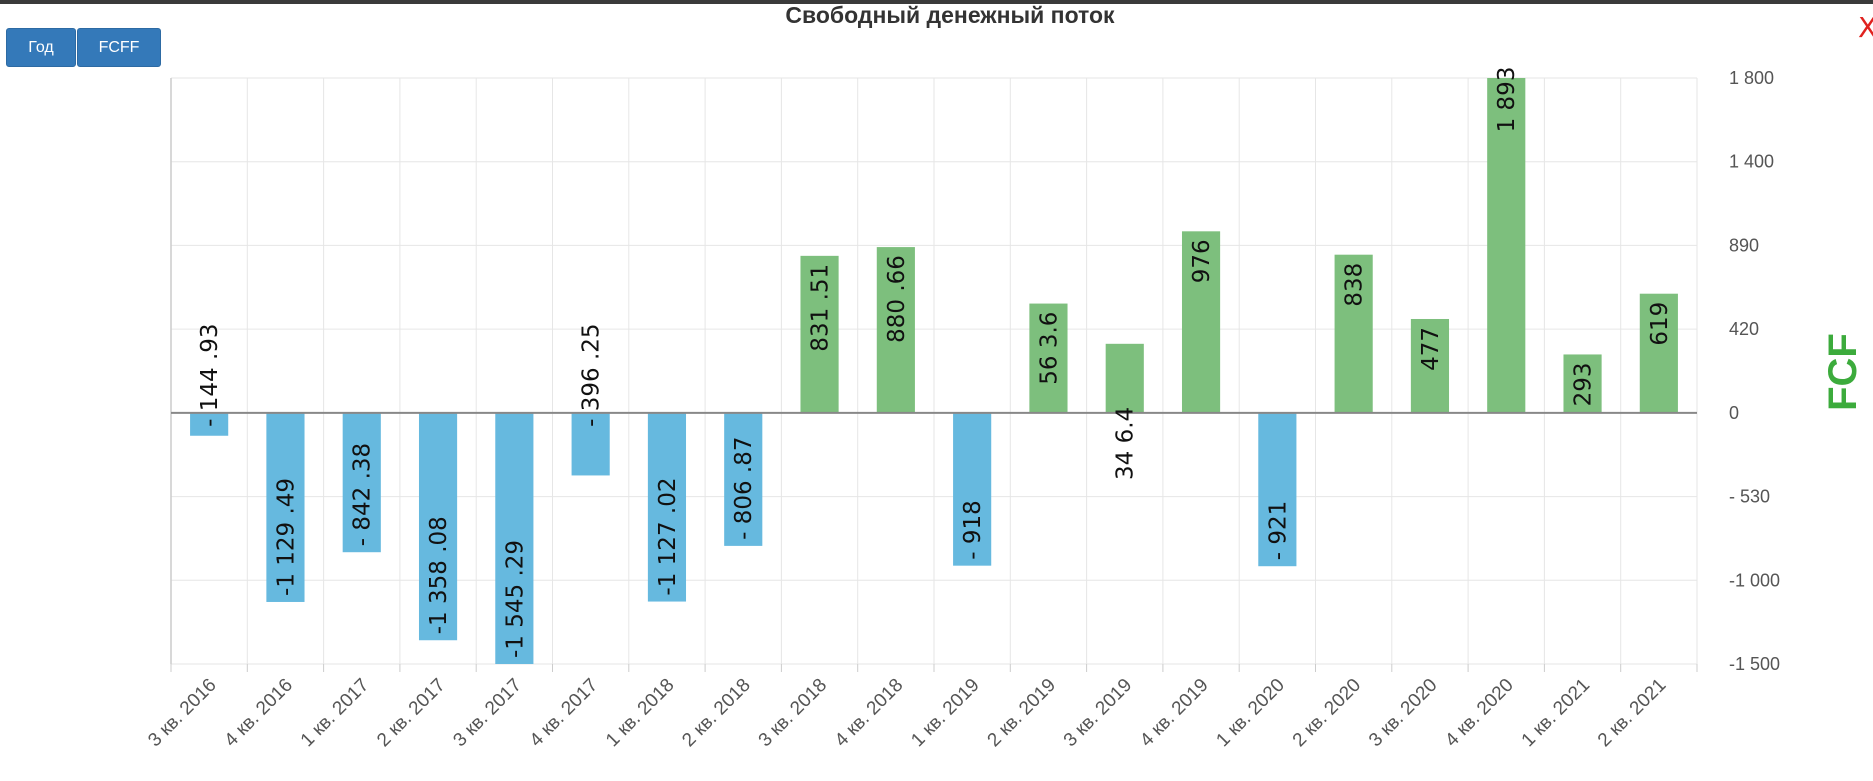  Describe the element at coordinates (1355, 285) in the screenshot. I see `data-label: 838` at that location.